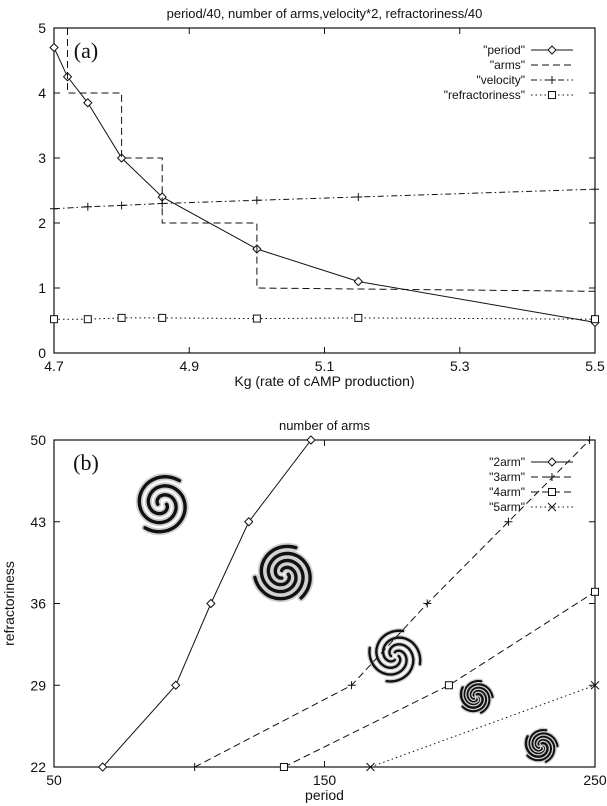  What do you see at coordinates (42, 288) in the screenshot?
I see `panel-a-ytick-label: 1` at bounding box center [42, 288].